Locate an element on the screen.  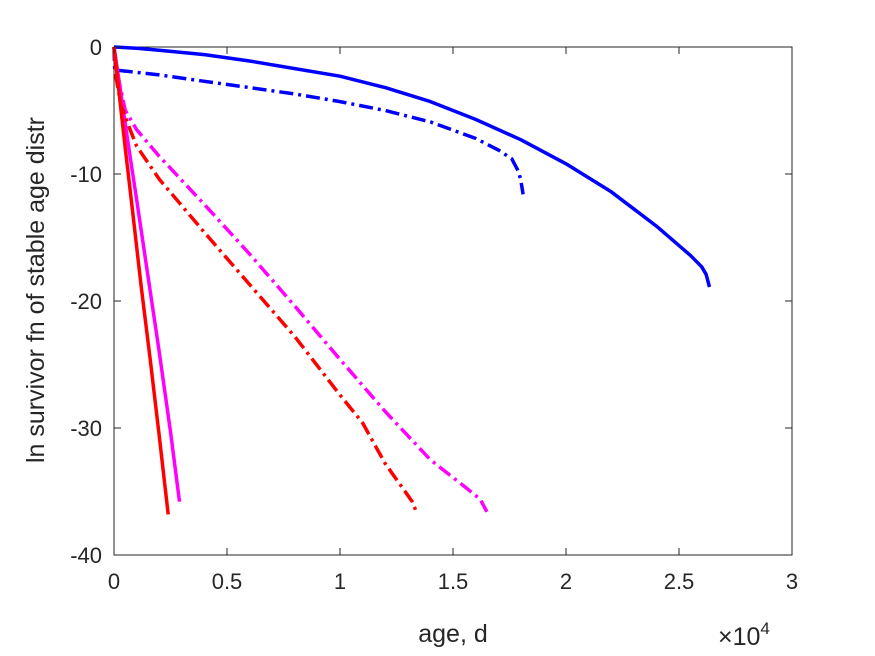
x-axis-label: age, d is located at coordinates (453, 634).